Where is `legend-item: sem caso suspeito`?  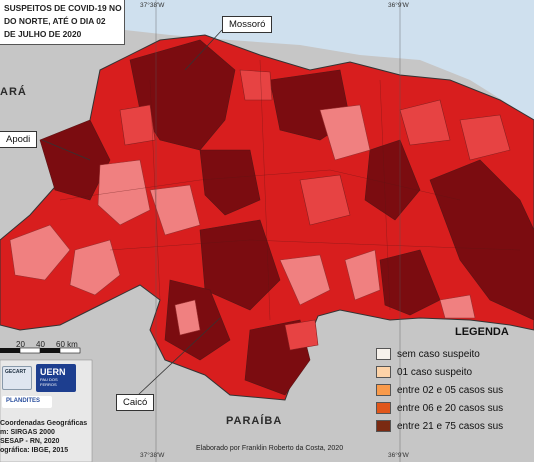 legend-item: sem caso suspeito is located at coordinates (428, 354).